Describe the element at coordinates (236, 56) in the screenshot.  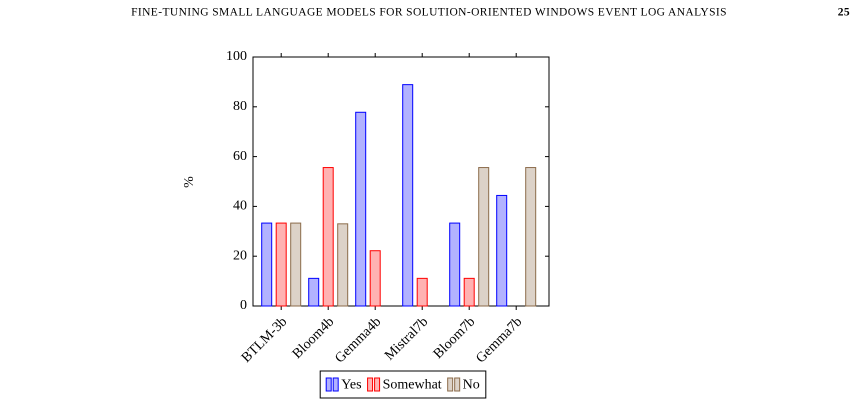
I see `y-tick-label: 100` at that location.